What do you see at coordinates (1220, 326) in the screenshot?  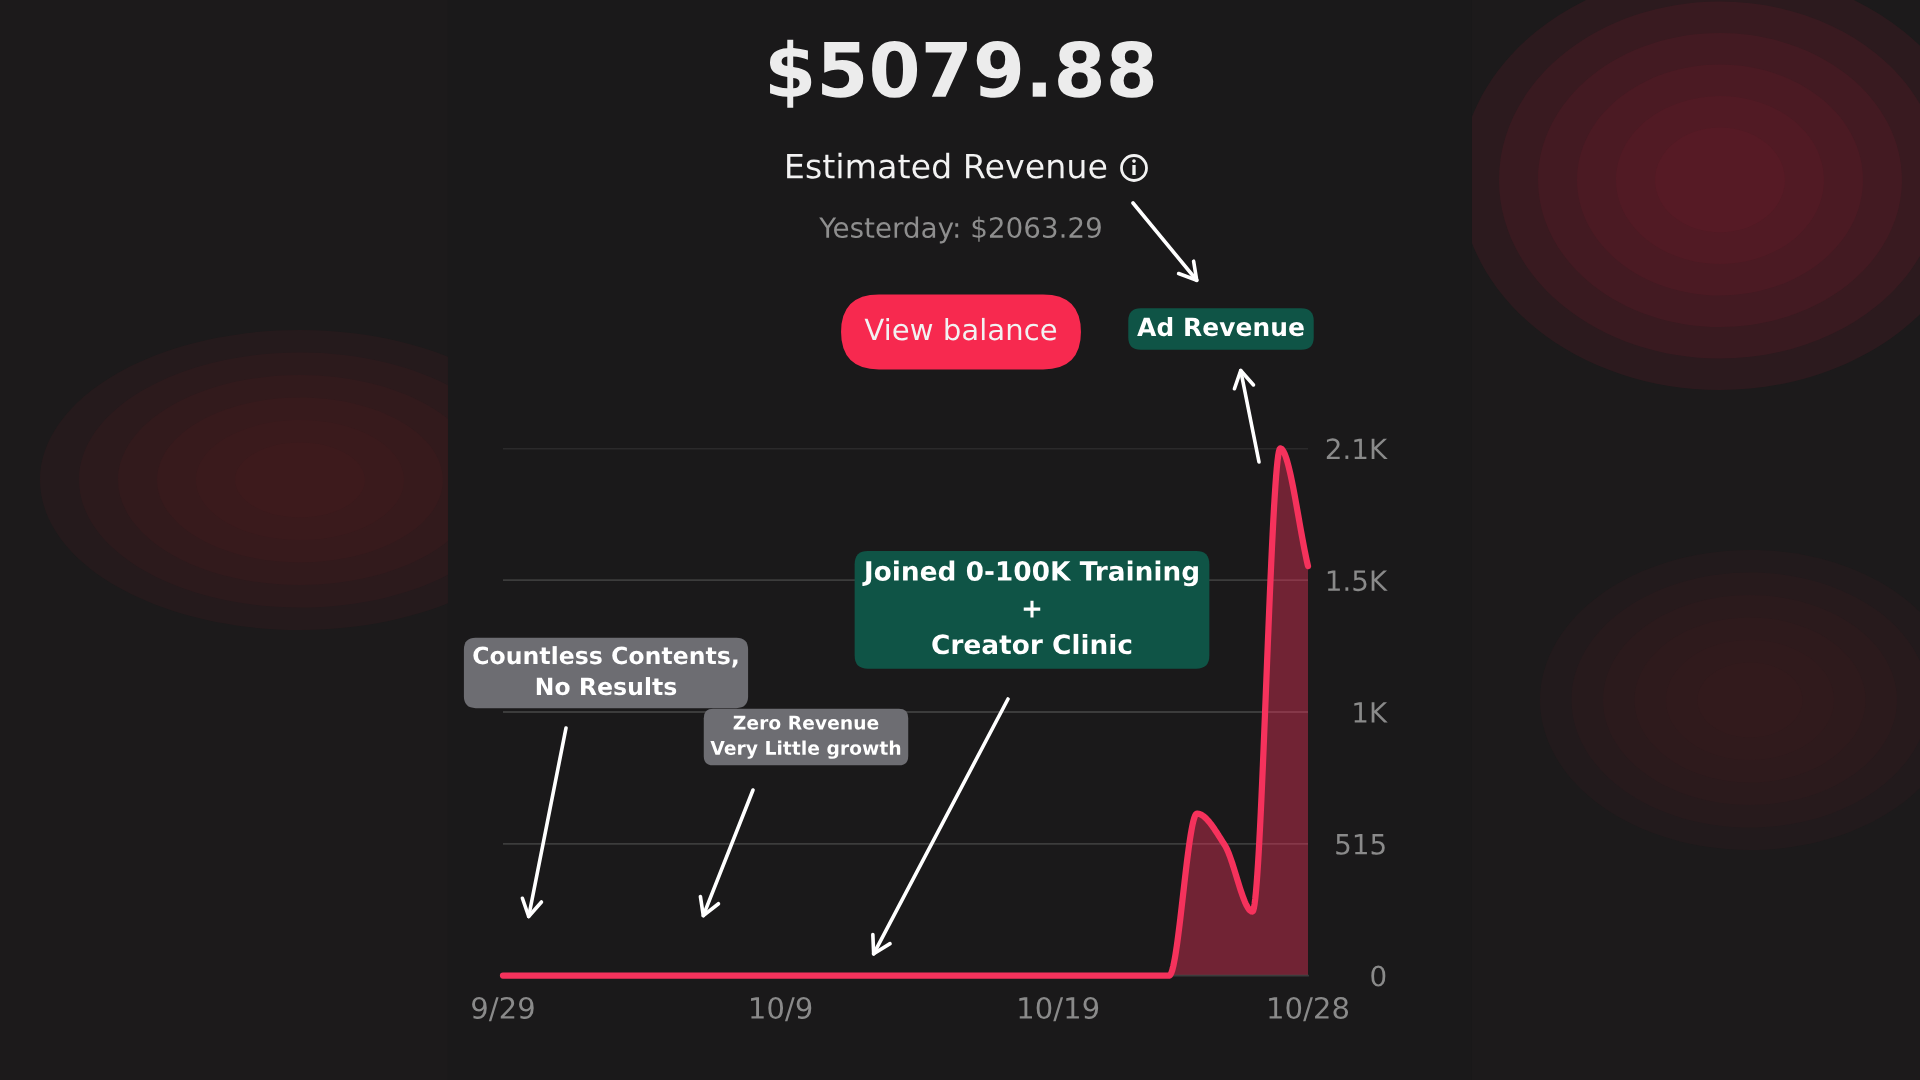 I see `text: Ad Revenue` at bounding box center [1220, 326].